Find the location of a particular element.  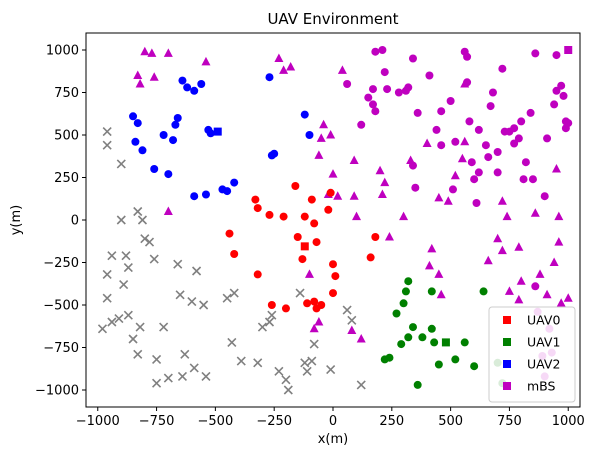

x-tick-label: 500 is located at coordinates (450, 421).